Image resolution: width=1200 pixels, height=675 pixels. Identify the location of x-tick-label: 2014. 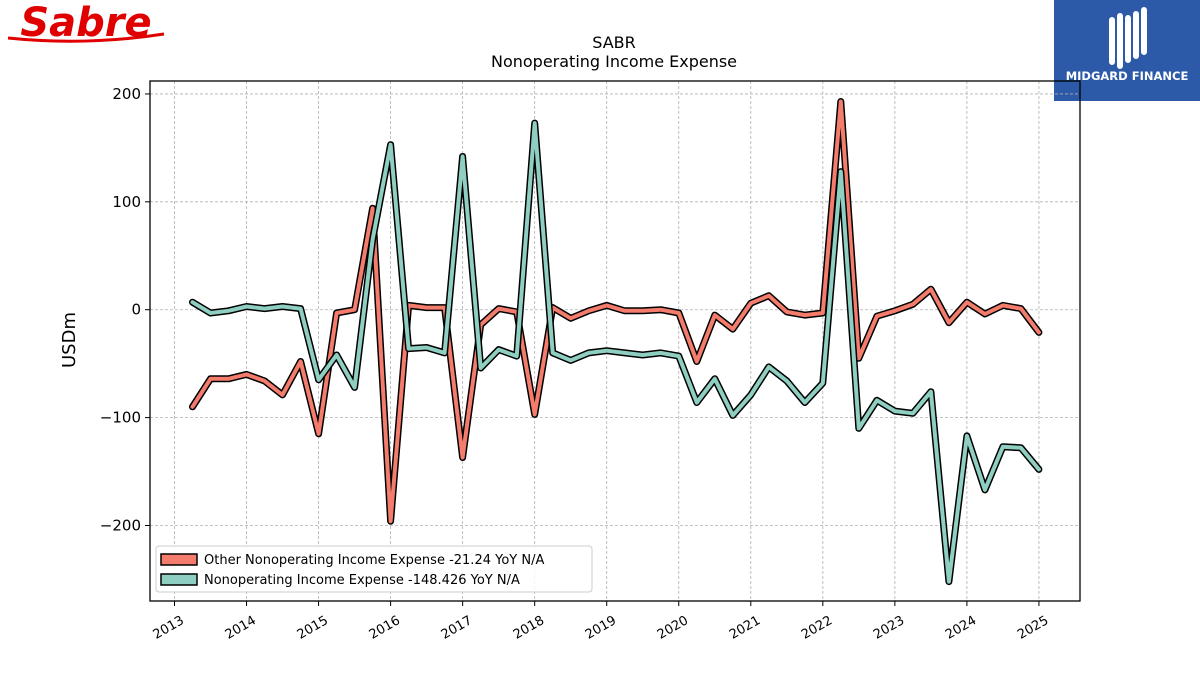
(241, 628).